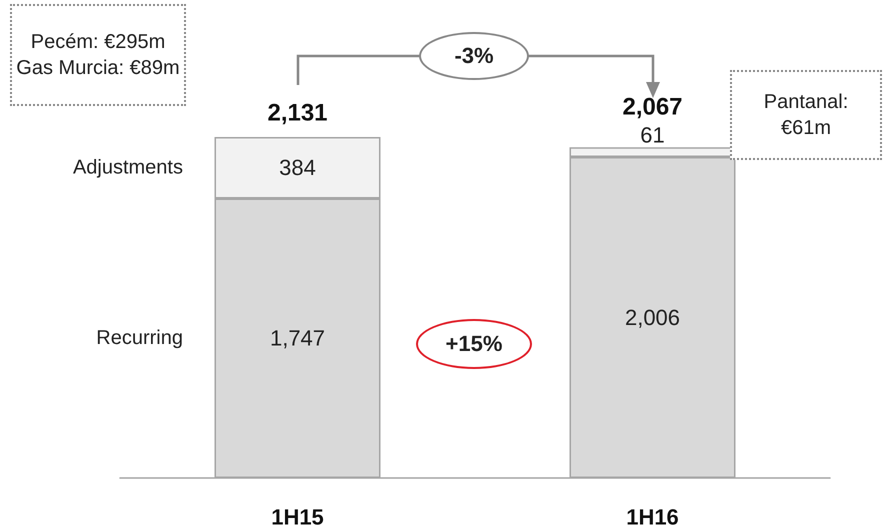 This screenshot has height=530, width=885. What do you see at coordinates (298, 338) in the screenshot?
I see `data-label: 1,747` at bounding box center [298, 338].